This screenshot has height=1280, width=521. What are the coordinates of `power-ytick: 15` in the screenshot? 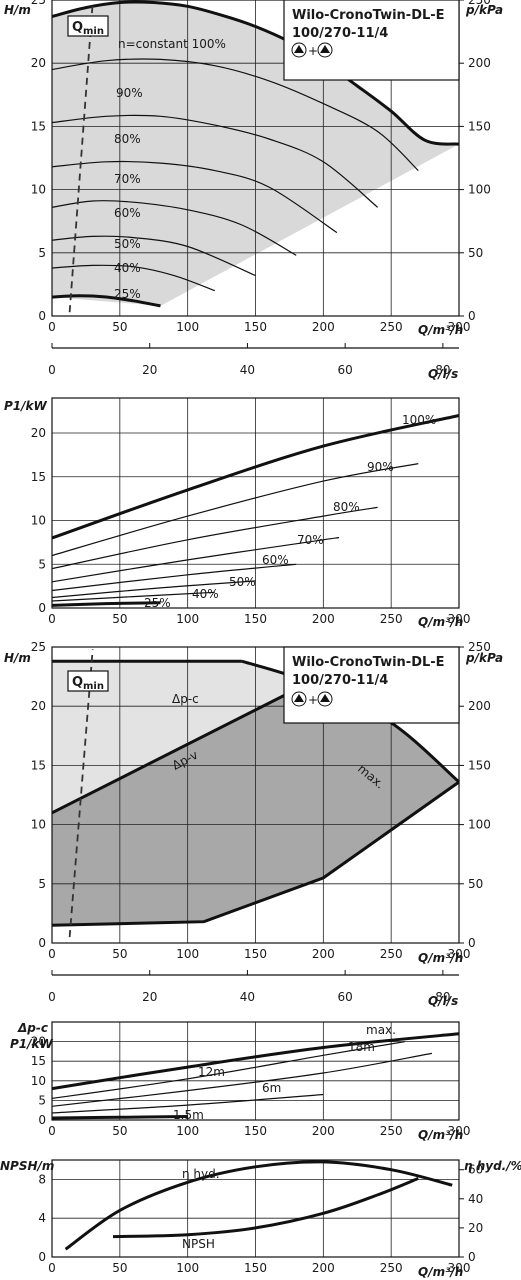 It's located at (38, 477).